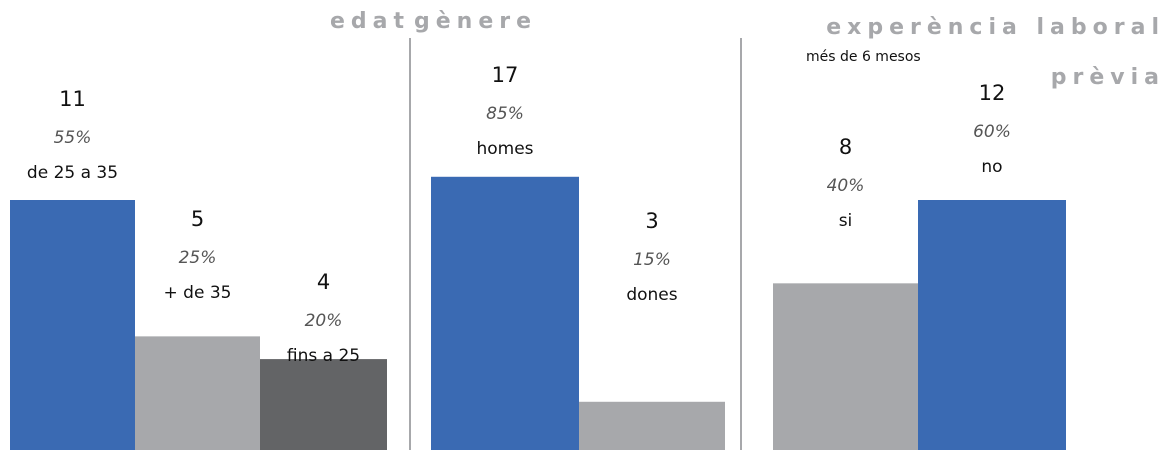 The image size is (1175, 454). I want to click on value-label: 4, so click(323, 282).